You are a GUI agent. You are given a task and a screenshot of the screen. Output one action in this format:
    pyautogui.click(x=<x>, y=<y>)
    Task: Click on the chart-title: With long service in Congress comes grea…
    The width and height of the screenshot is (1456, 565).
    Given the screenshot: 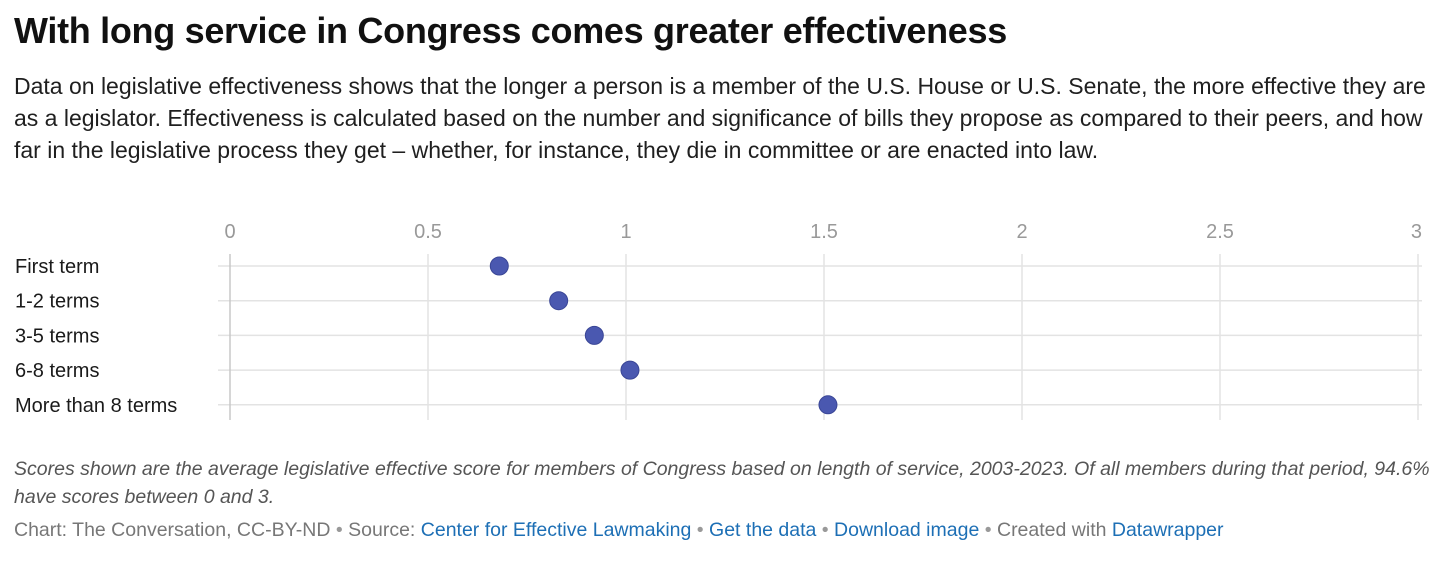 What is the action you would take?
    pyautogui.click(x=510, y=30)
    